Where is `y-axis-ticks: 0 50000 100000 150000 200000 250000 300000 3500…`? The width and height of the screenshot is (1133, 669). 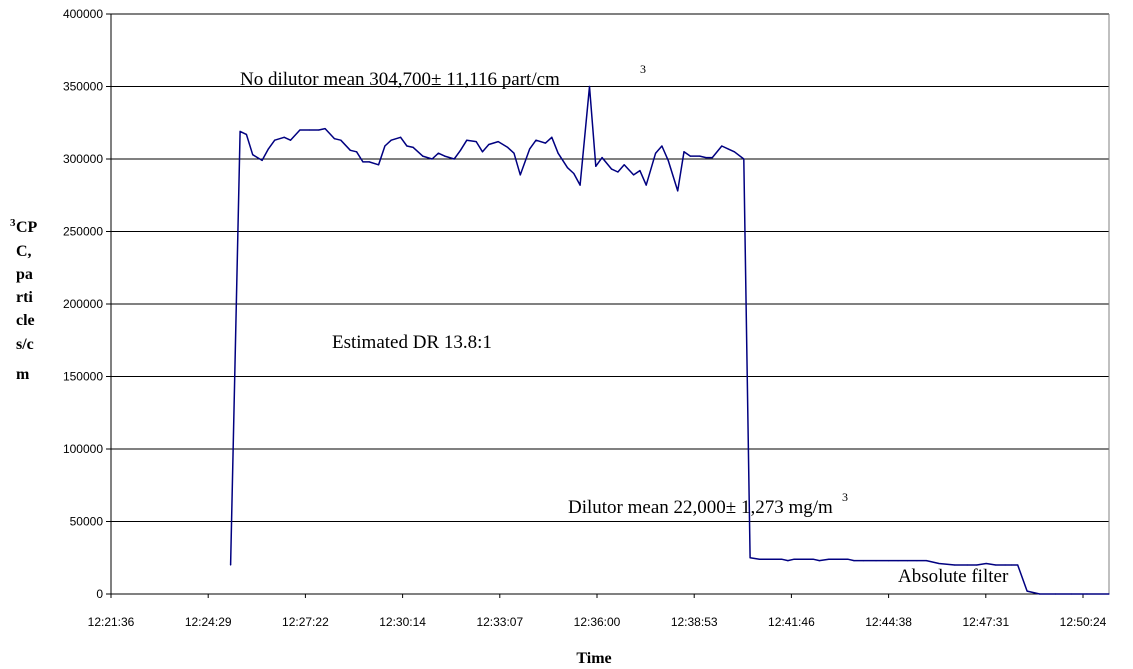 y-axis-ticks: 0 50000 100000 150000 200000 250000 300000 3500… is located at coordinates (87, 304).